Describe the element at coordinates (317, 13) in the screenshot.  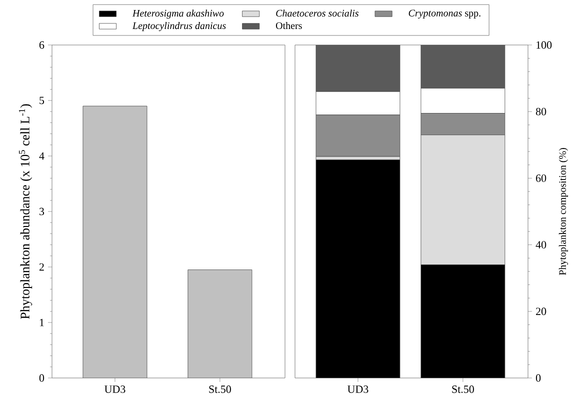
I see `legend-label: Chaetoceros socialis` at that location.